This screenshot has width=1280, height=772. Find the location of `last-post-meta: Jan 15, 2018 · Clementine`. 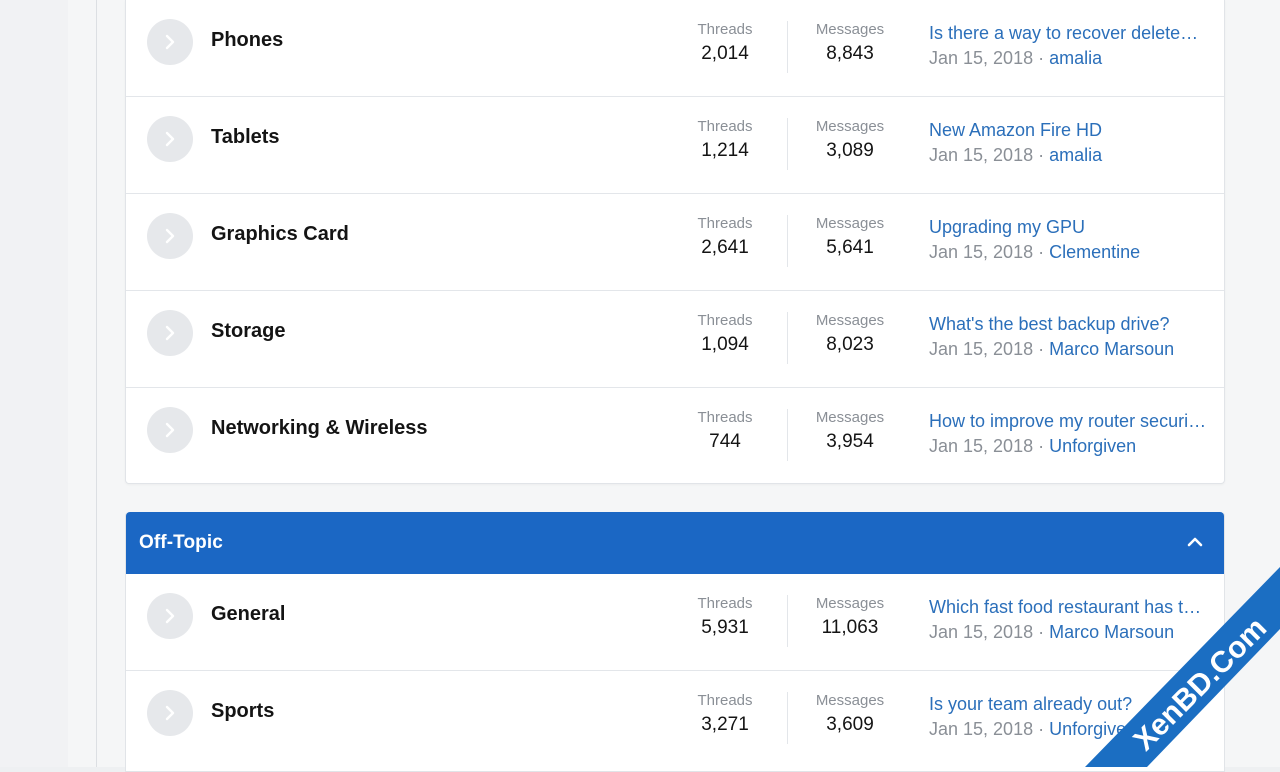

last-post-meta: Jan 15, 2018 · Clementine is located at coordinates (1068, 252).